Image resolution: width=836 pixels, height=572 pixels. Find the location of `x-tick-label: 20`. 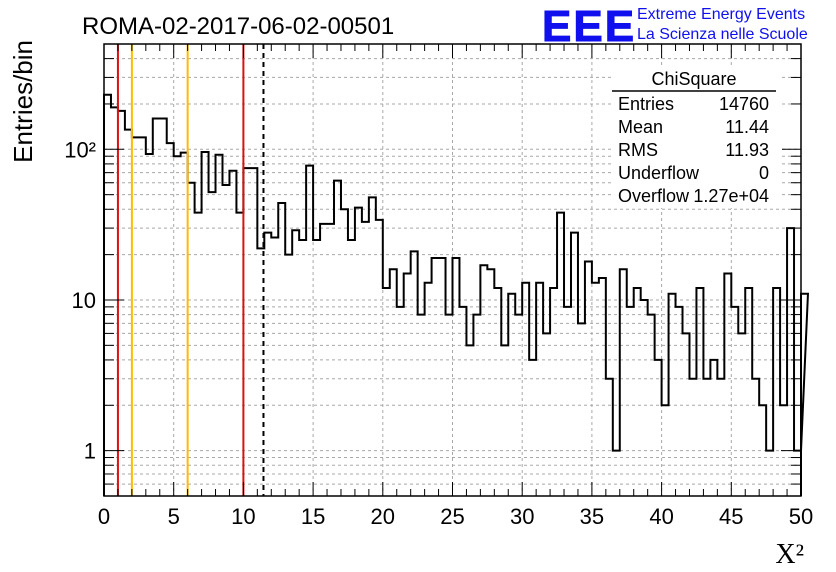

x-tick-label: 20 is located at coordinates (383, 516).